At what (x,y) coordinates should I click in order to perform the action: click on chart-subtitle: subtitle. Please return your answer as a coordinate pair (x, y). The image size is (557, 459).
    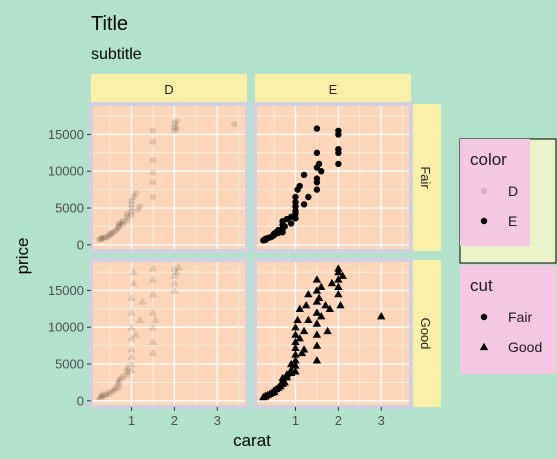
    Looking at the image, I should click on (116, 54).